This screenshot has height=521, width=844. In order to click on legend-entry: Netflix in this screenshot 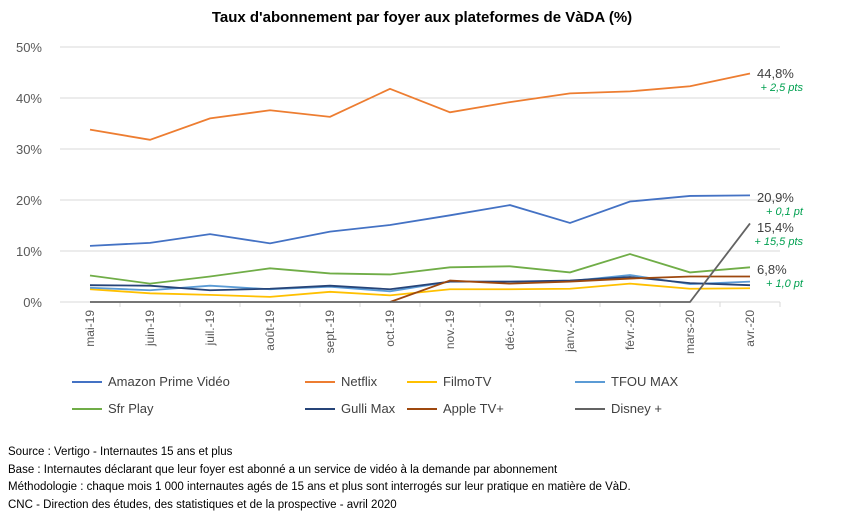, I will do `click(359, 381)`.